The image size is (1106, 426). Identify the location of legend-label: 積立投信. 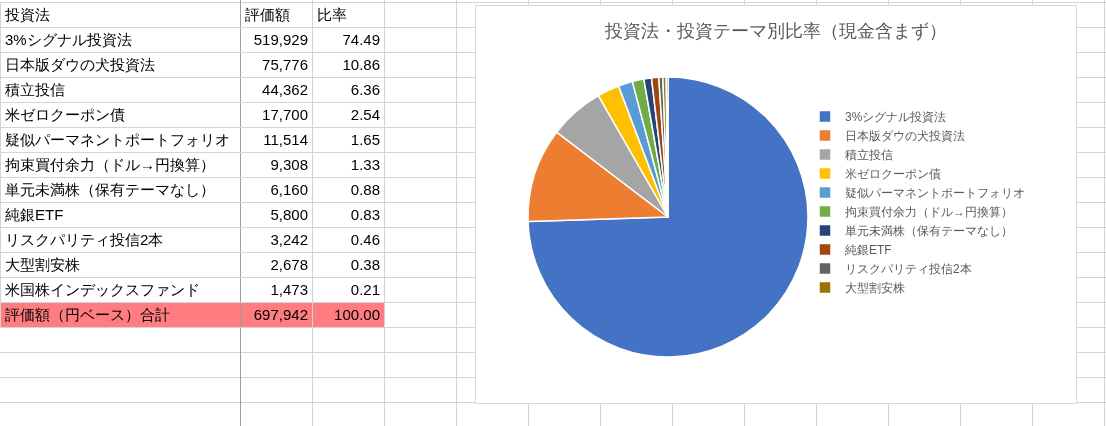
(869, 155).